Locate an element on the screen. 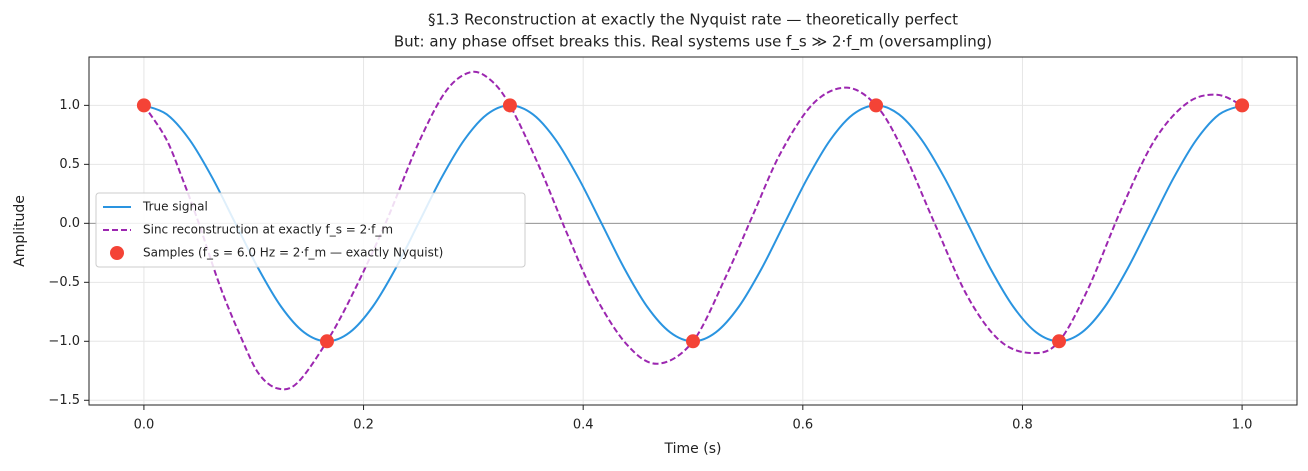 This screenshot has width=1308, height=471. legend-marker is located at coordinates (117, 253).